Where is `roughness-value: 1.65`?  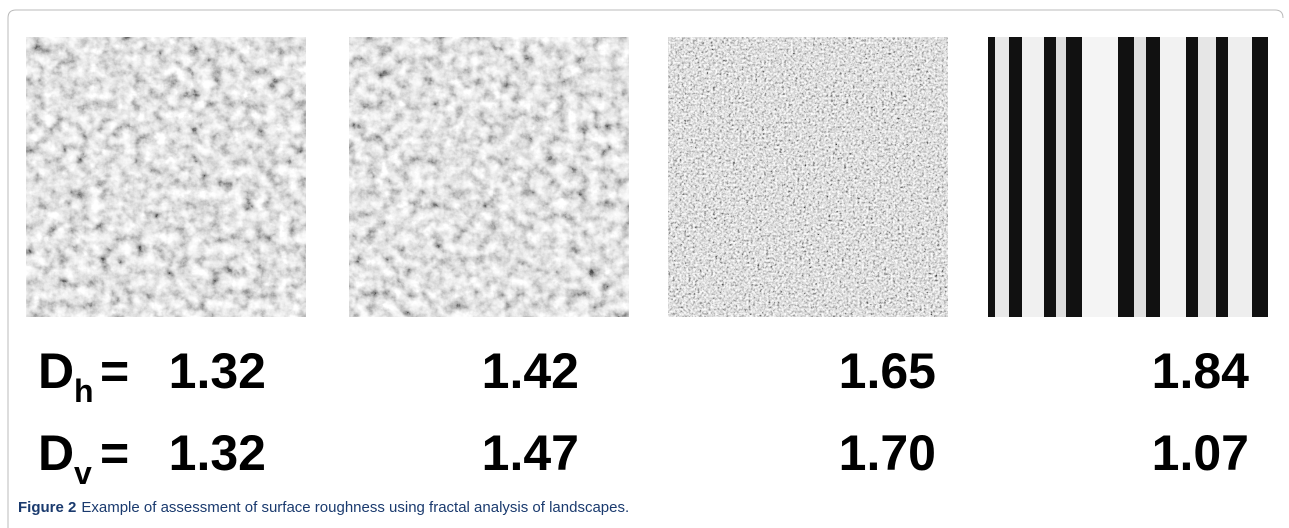
roughness-value: 1.65 is located at coordinates (887, 371).